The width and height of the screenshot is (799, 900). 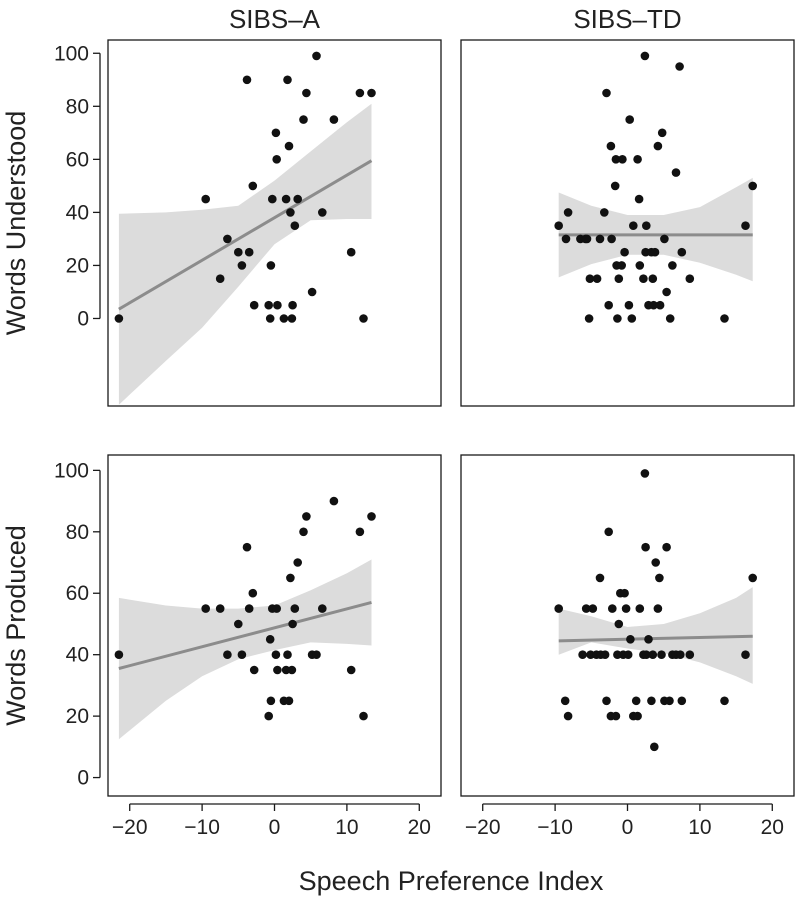 I want to click on y-tick-label: 40, so click(x=77, y=212).